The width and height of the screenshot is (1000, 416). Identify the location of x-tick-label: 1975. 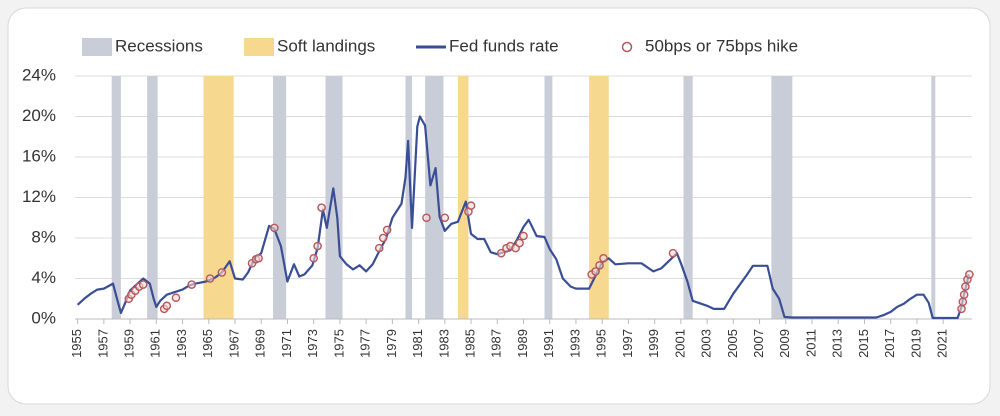
(338, 343).